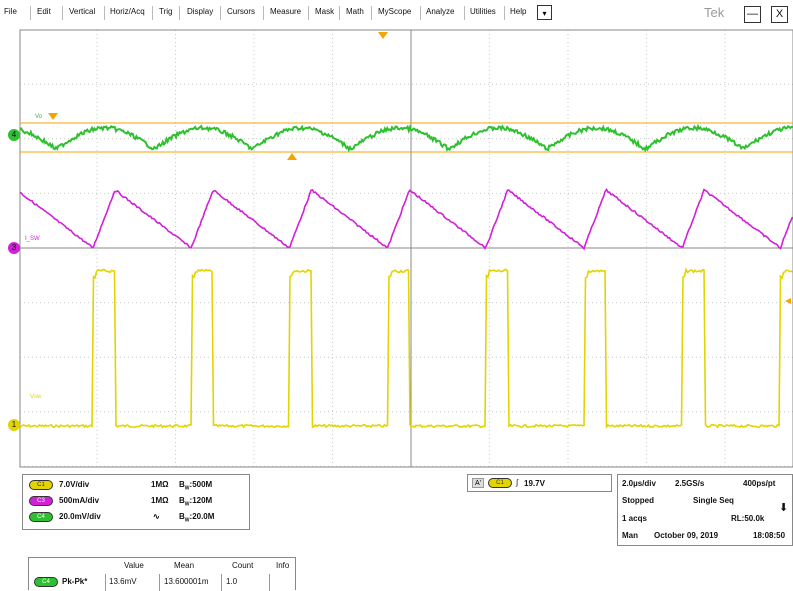 The height and width of the screenshot is (591, 793). Describe the element at coordinates (406, 138) in the screenshot. I see `trace-ch4` at that location.